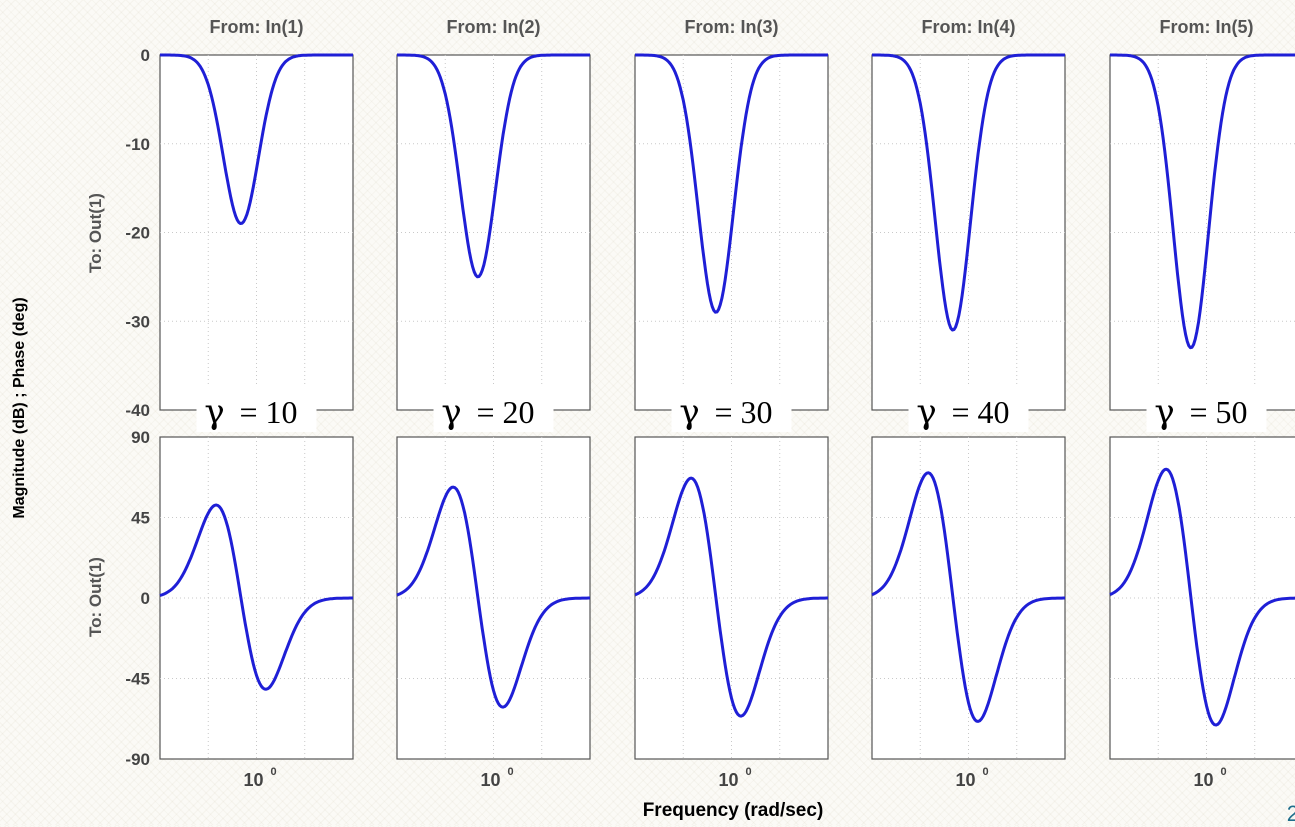 The width and height of the screenshot is (1295, 827). I want to click on magnitude-tick-label: -30, so click(137, 321).